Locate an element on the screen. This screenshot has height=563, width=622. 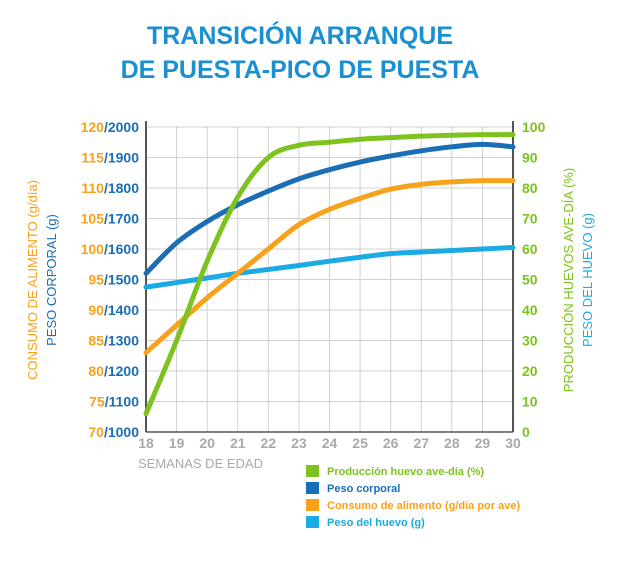
x-tick-label: 26 is located at coordinates (391, 443).